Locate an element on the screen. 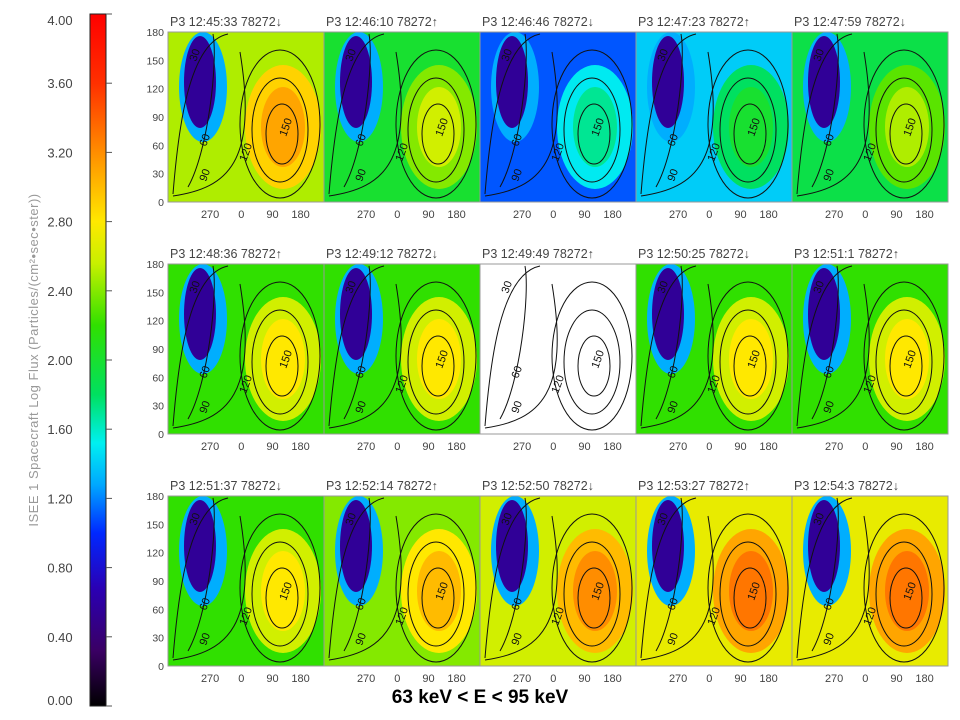  colorbar-tick-label: 1.60 is located at coordinates (59, 429).